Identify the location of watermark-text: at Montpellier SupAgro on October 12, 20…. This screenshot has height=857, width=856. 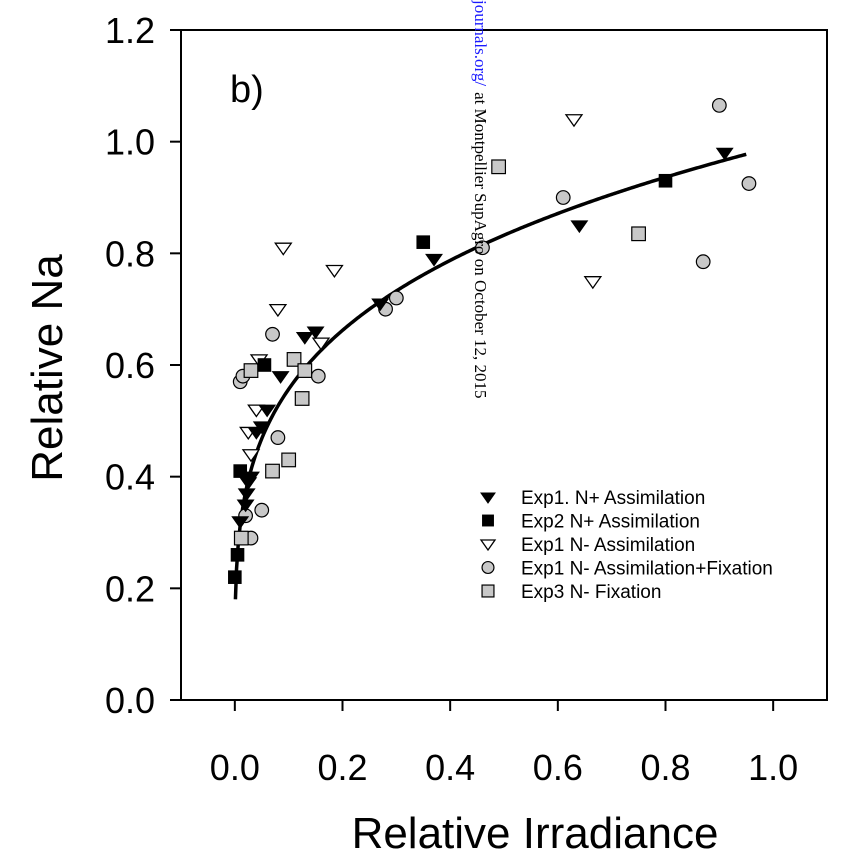
(480, 245).